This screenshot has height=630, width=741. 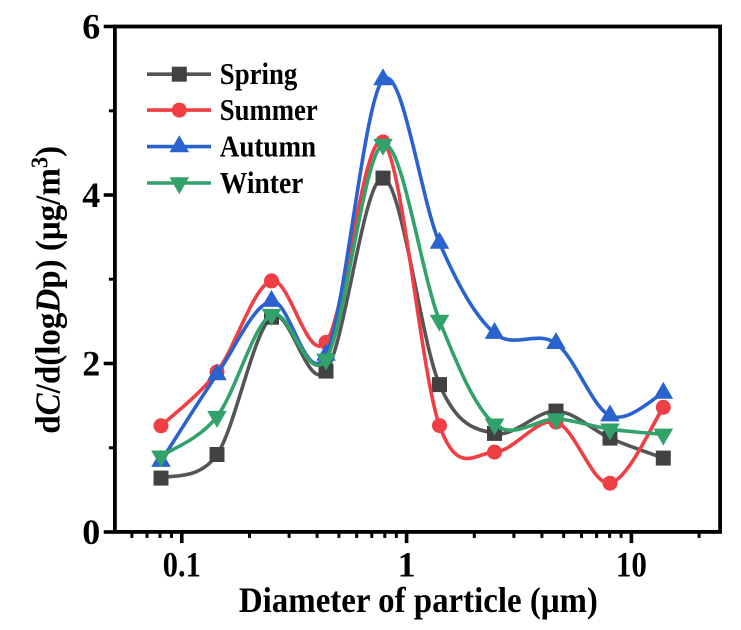 I want to click on svg-text: Winter, so click(x=262, y=182).